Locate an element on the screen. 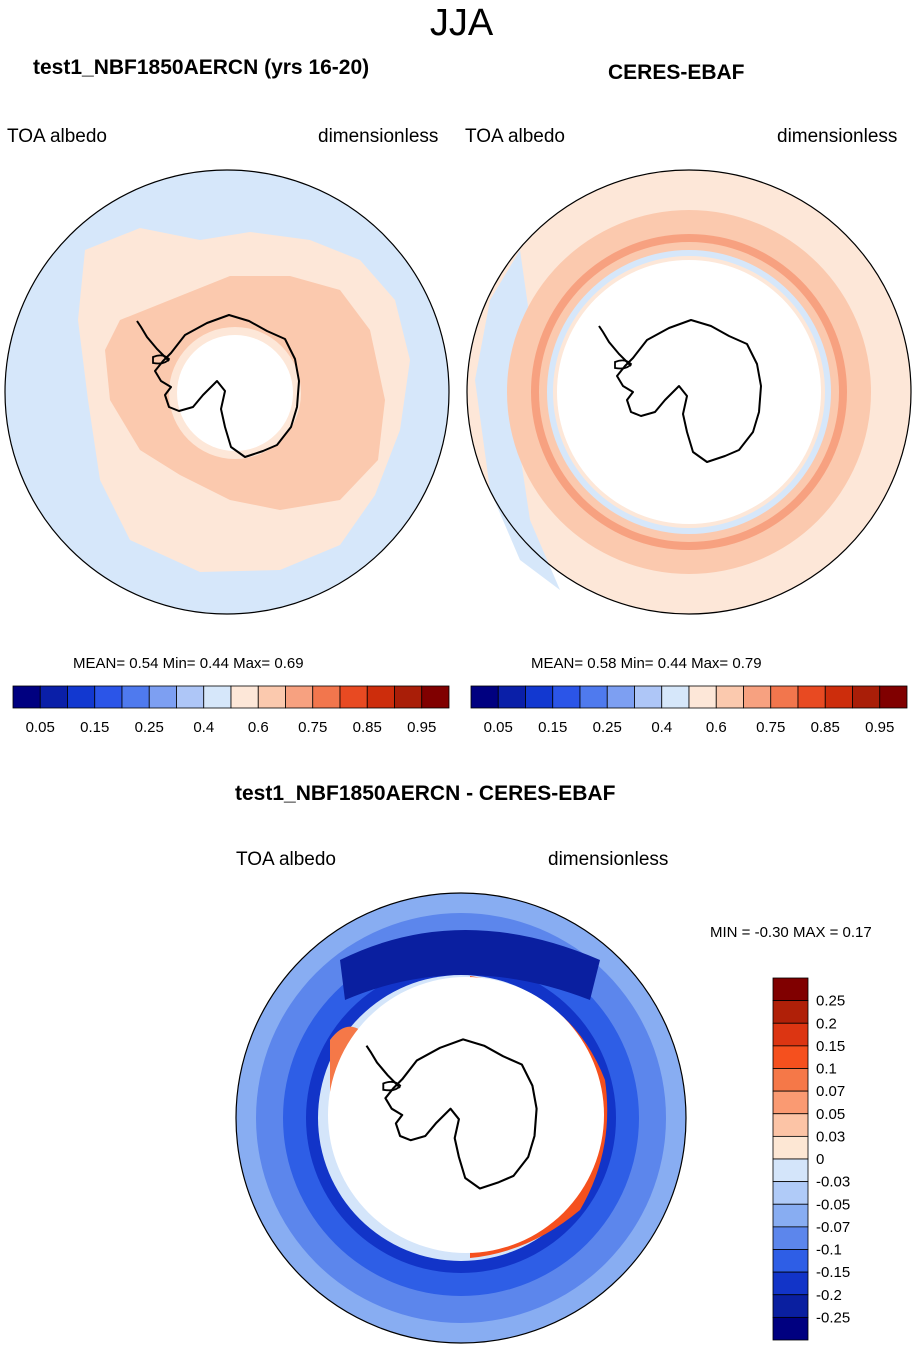  model-variable-label: TOA albedo is located at coordinates (57, 136).